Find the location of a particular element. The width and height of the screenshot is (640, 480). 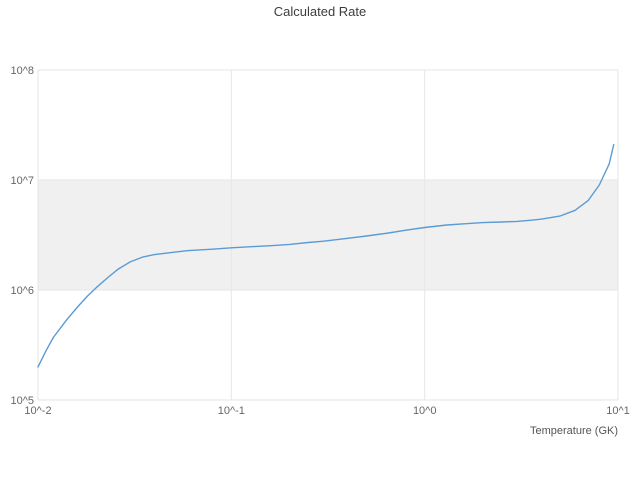

y-tick-label: 10^7 is located at coordinates (22, 181).